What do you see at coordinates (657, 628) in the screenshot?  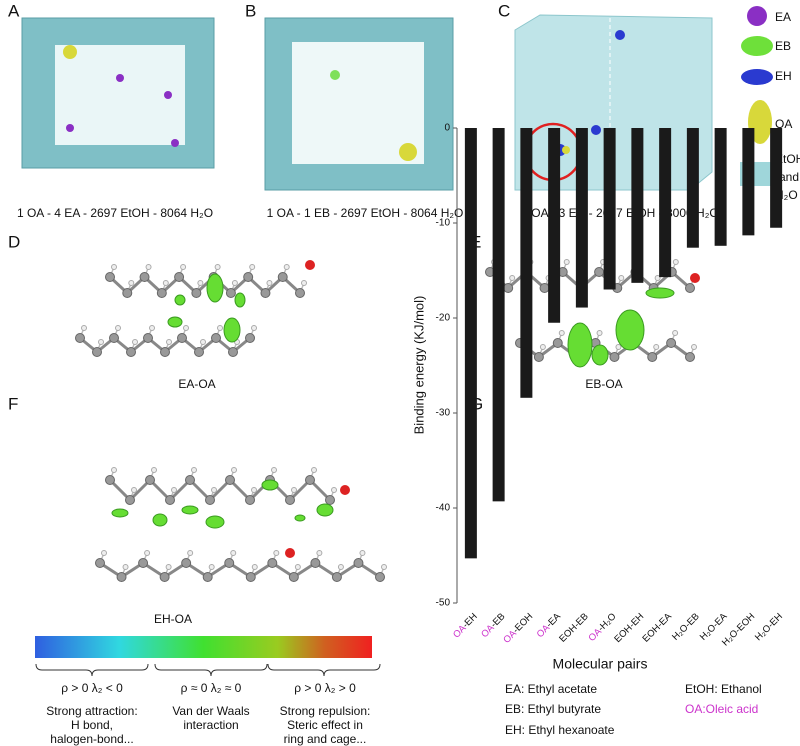 I see `x-tick-label: EOH-EA` at bounding box center [657, 628].